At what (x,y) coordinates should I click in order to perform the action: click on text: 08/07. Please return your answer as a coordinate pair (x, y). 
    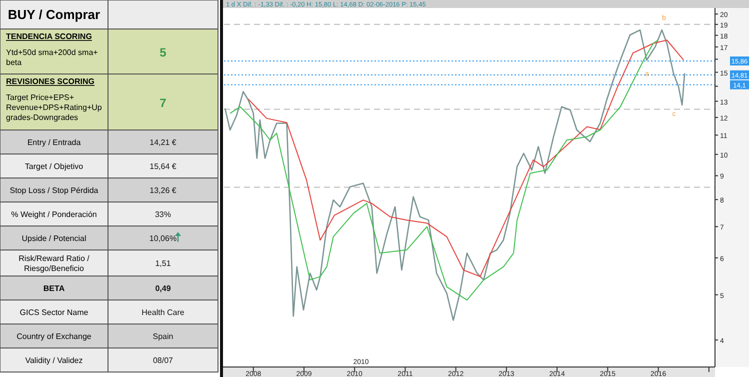
    Looking at the image, I should click on (163, 360).